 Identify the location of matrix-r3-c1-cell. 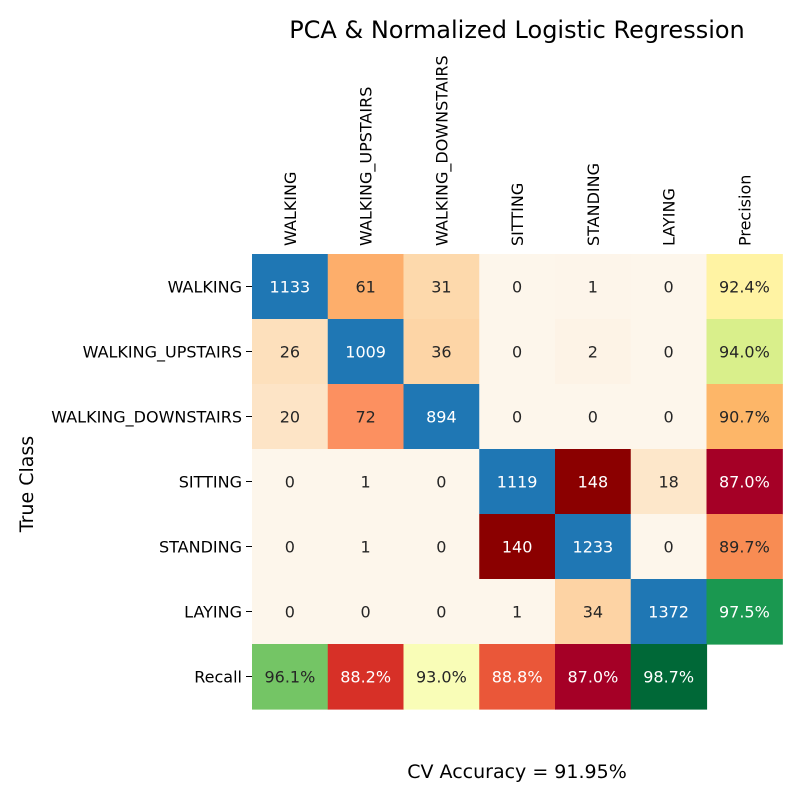
(366, 482).